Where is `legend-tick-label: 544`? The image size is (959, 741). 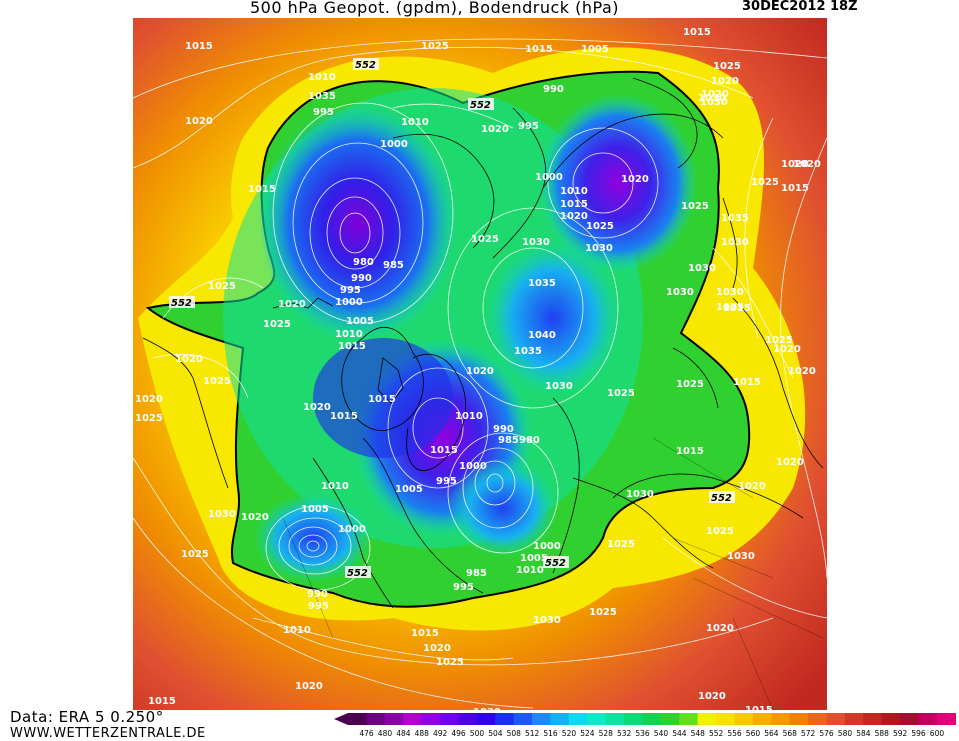
legend-tick-label: 544 is located at coordinates (679, 733).